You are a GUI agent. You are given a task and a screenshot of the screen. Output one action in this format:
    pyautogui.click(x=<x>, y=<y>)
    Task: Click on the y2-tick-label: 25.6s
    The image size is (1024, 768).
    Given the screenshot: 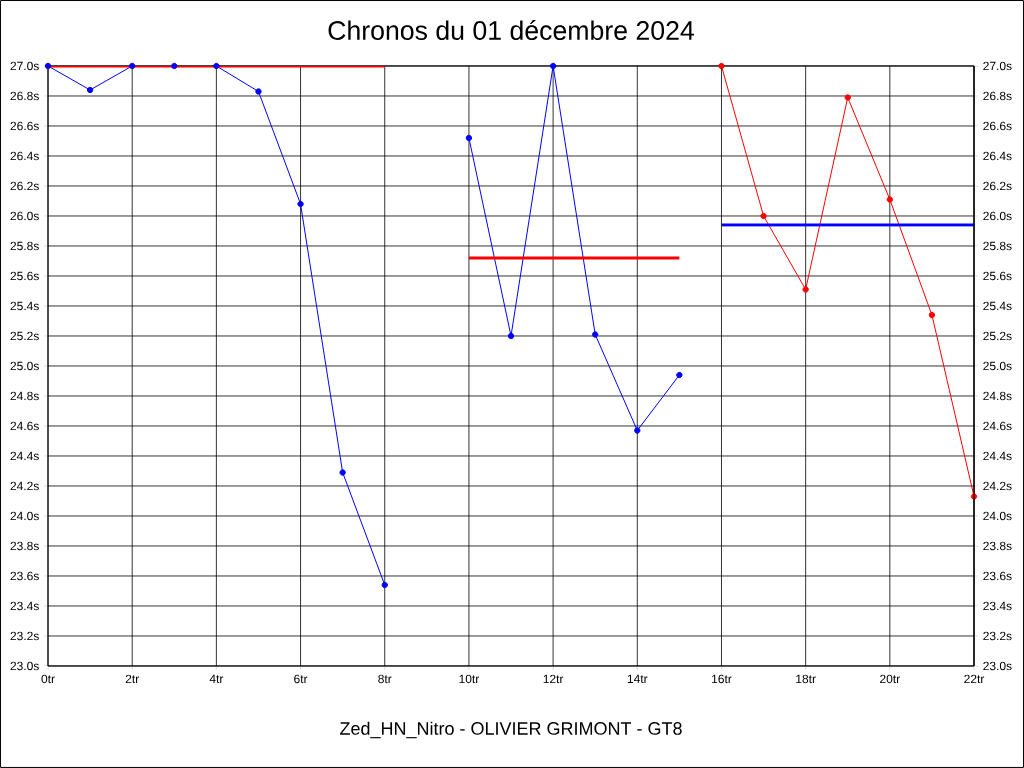 What is the action you would take?
    pyautogui.click(x=997, y=276)
    